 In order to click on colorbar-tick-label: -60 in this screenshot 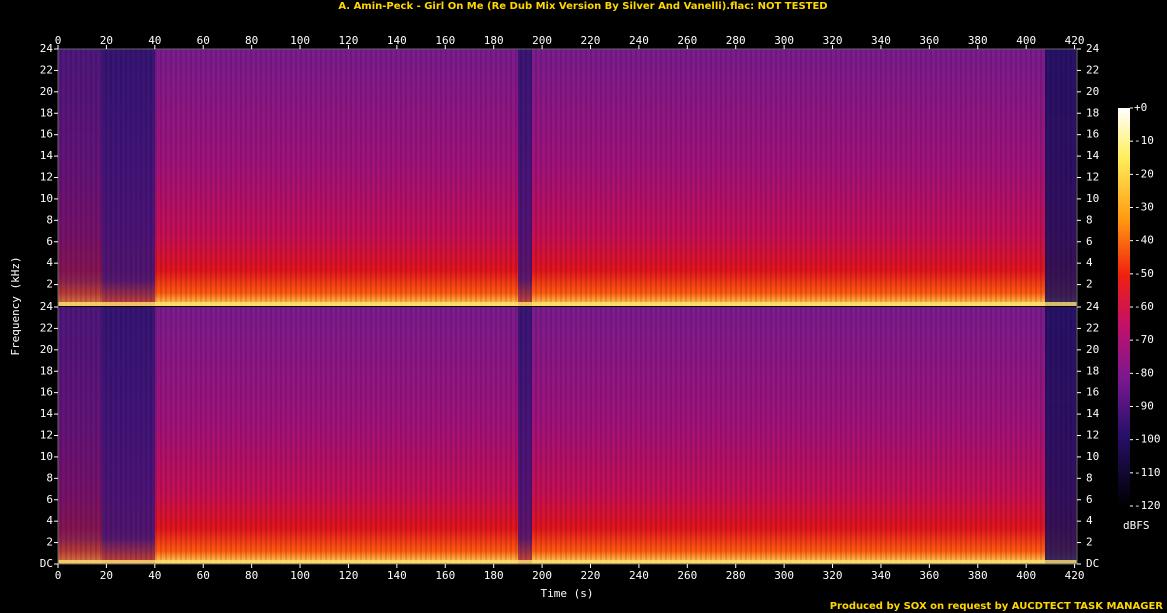, I will do `click(1144, 306)`.